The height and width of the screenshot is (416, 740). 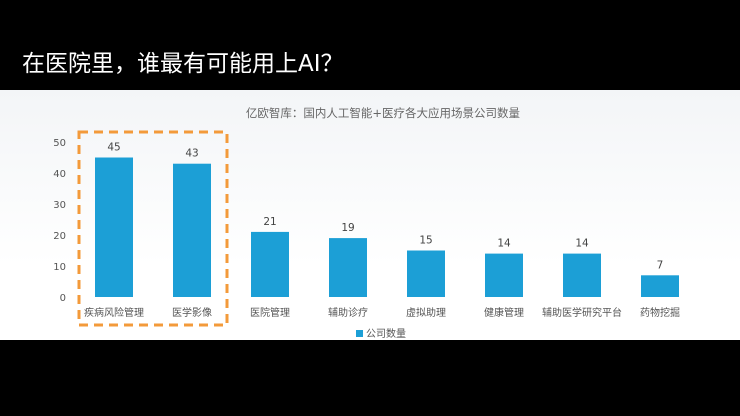 What do you see at coordinates (59, 143) in the screenshot?
I see `y-tick-label: 50` at bounding box center [59, 143].